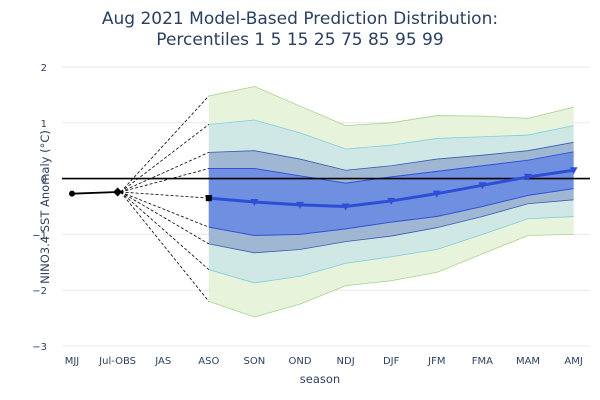 The image size is (600, 400). What do you see at coordinates (482, 361) in the screenshot?
I see `x-tick-label: FMA` at bounding box center [482, 361].